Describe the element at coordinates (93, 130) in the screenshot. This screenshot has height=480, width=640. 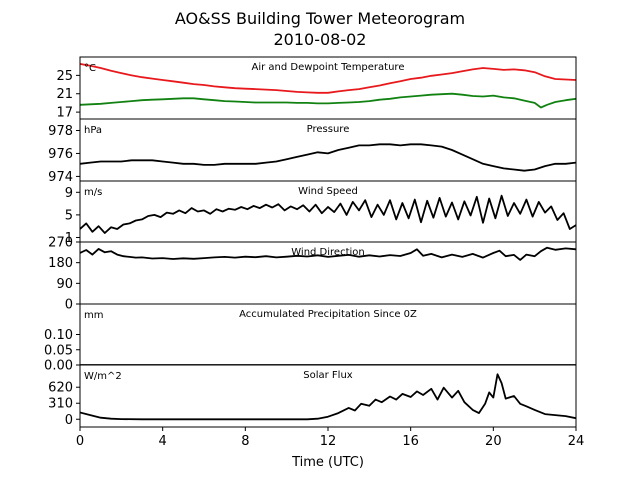
I see `panel-unit: hPa` at that location.